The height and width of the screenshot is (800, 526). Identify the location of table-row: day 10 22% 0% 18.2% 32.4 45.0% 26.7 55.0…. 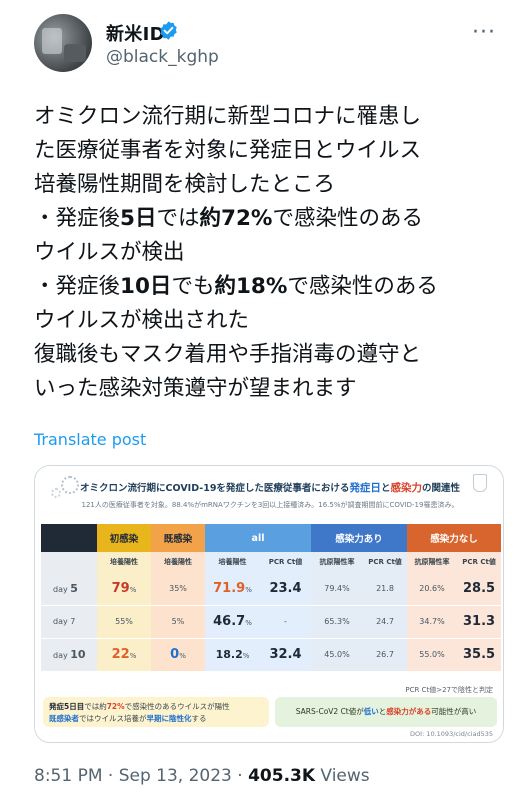
(271, 655).